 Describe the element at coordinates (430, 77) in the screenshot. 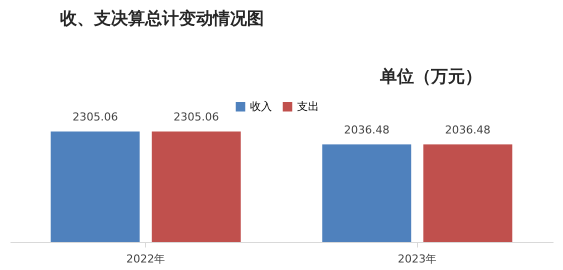

I see `text: 单位（万元）` at that location.